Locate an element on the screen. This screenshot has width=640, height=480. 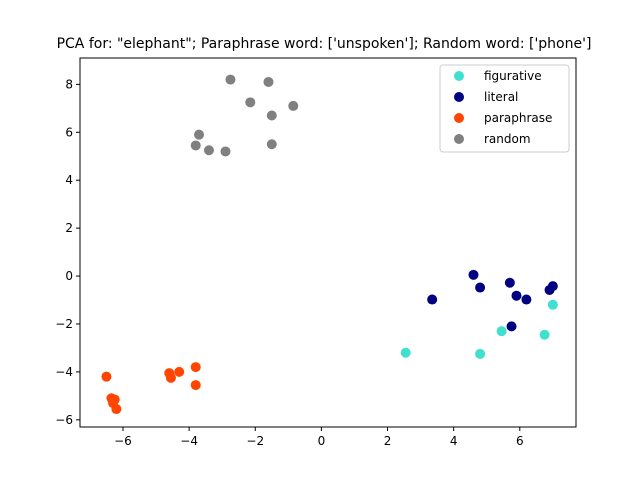
y-tick-label: 8 is located at coordinates (69, 84).